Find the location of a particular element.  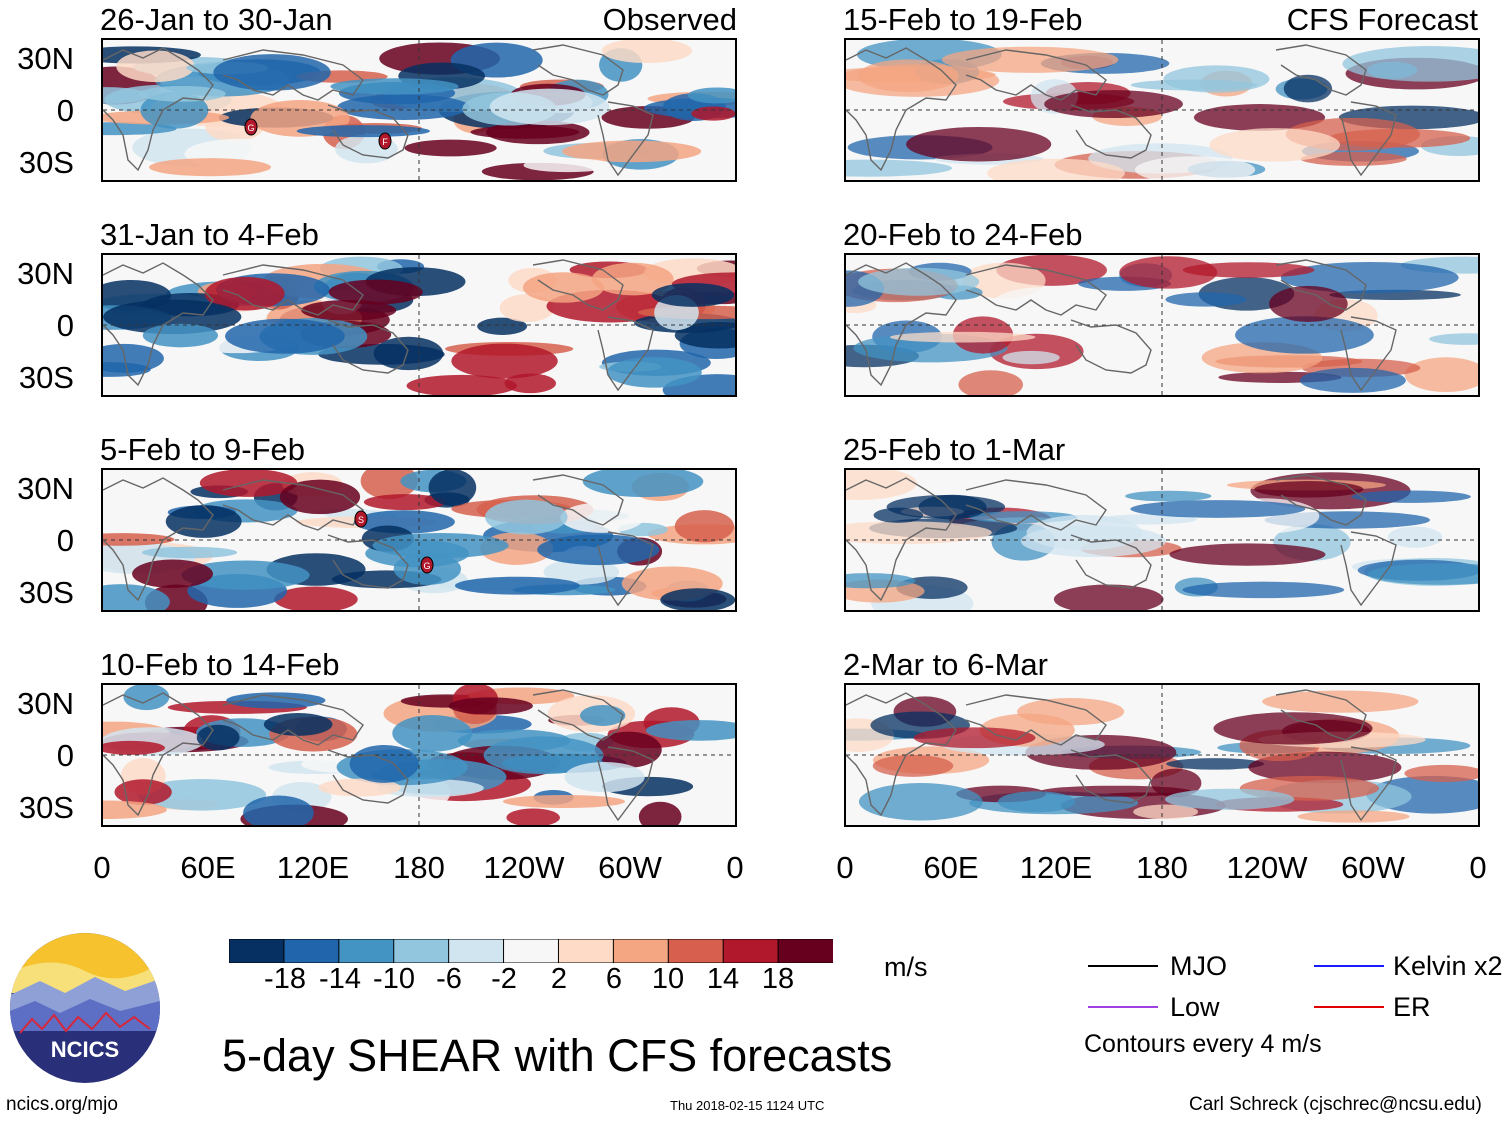

colorbar-tick: -18 is located at coordinates (285, 979).